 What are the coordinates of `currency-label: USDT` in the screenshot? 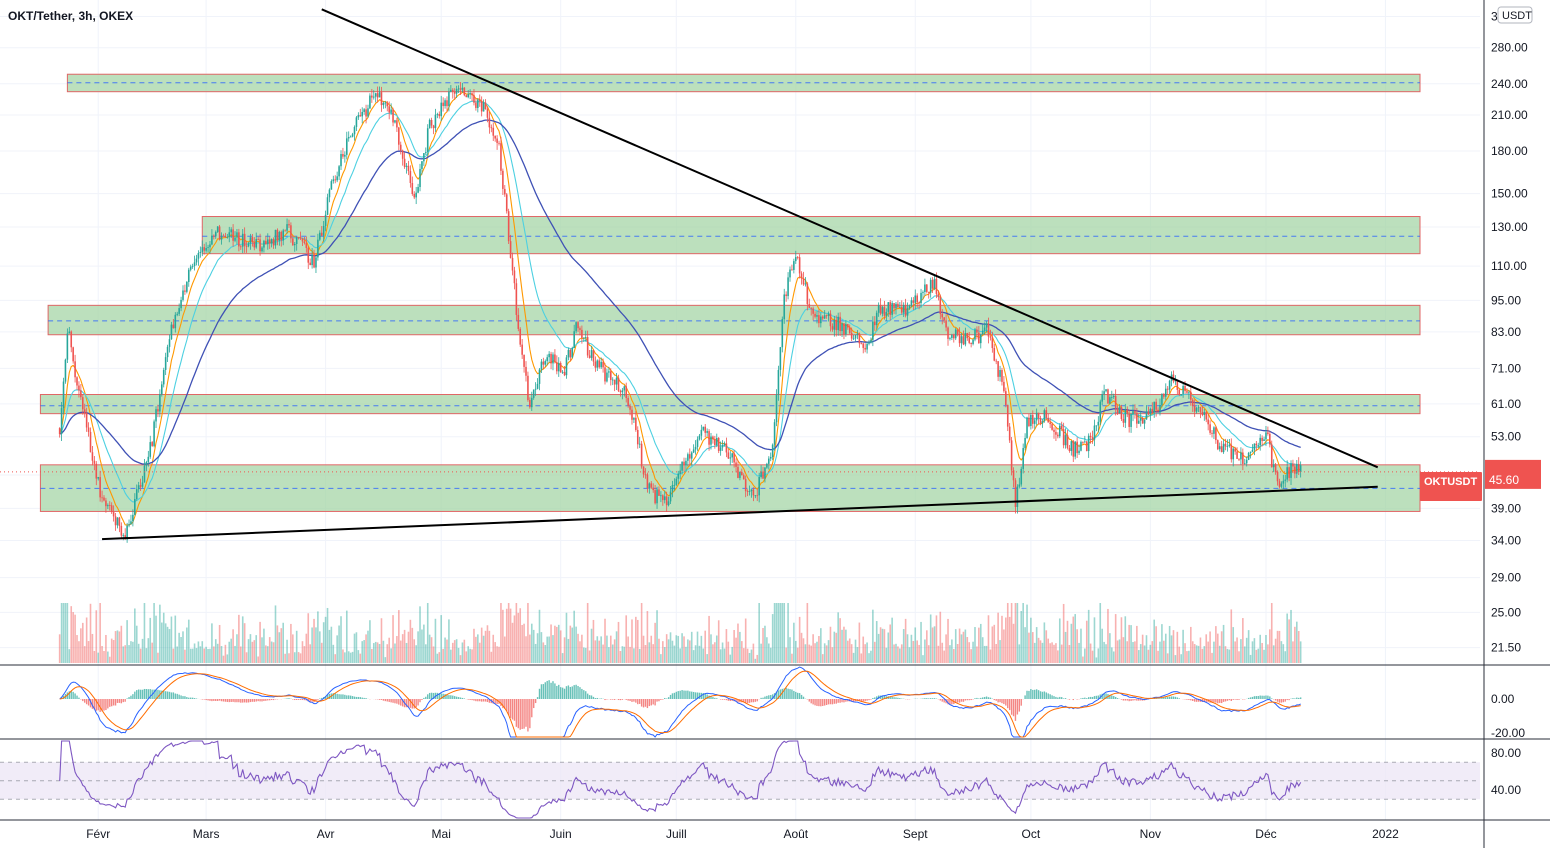 It's located at (1515, 15).